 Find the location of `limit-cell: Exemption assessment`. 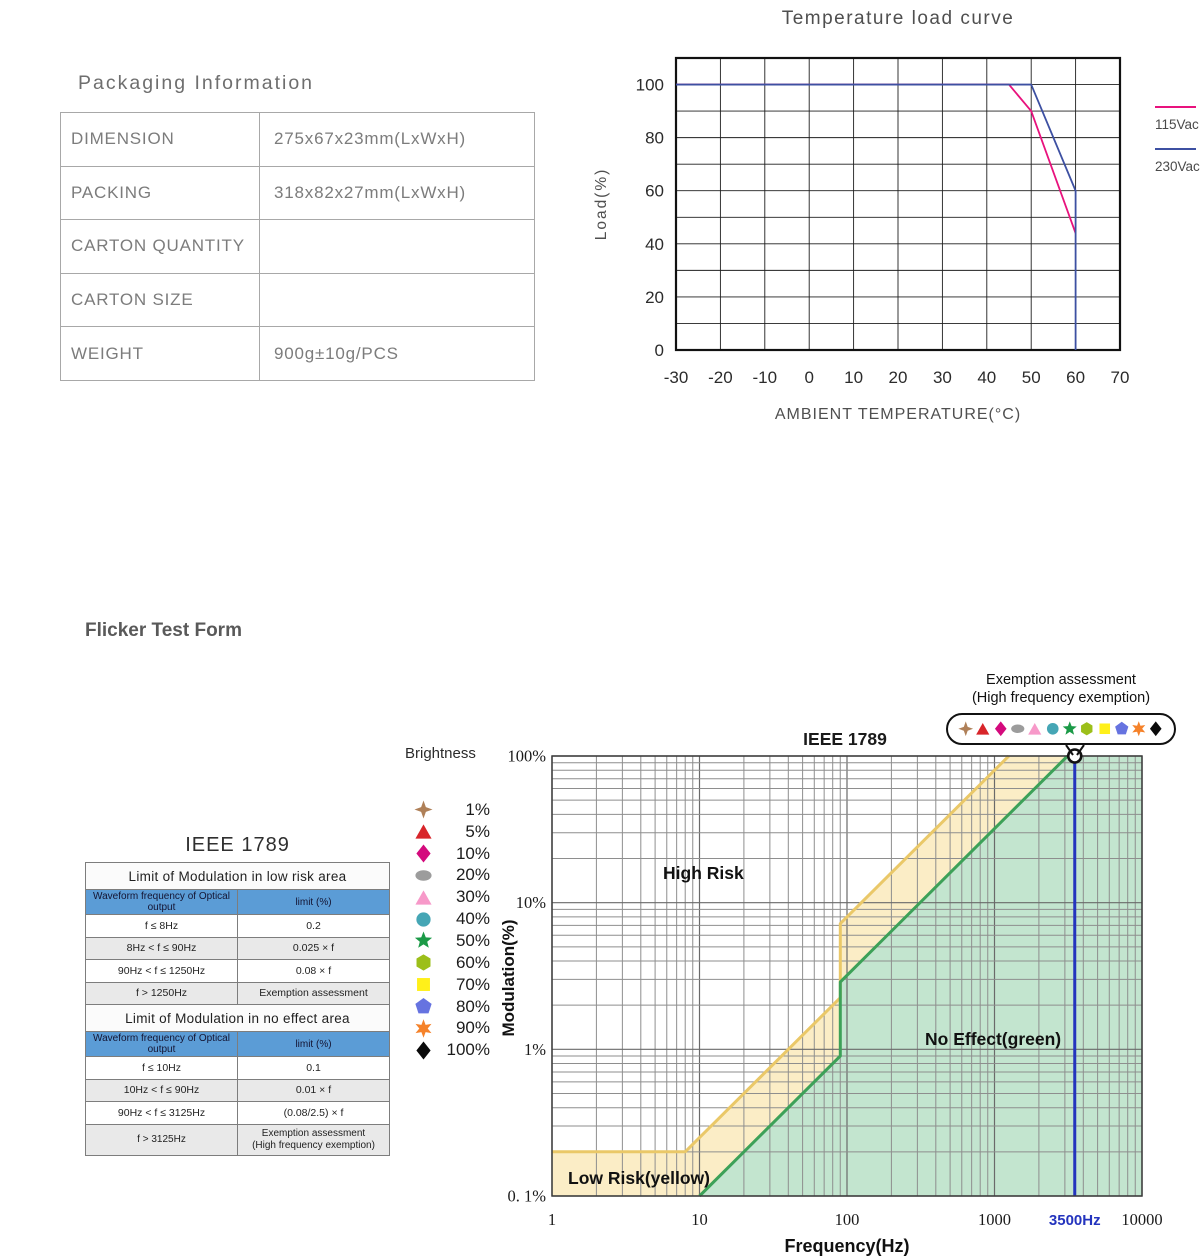

limit-cell: Exemption assessment is located at coordinates (313, 993).